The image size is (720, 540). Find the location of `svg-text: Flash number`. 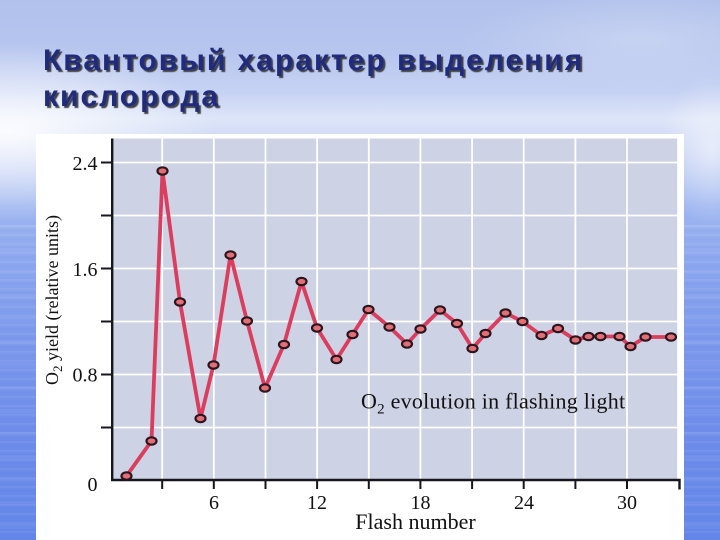

svg-text: Flash number is located at coordinates (415, 521).